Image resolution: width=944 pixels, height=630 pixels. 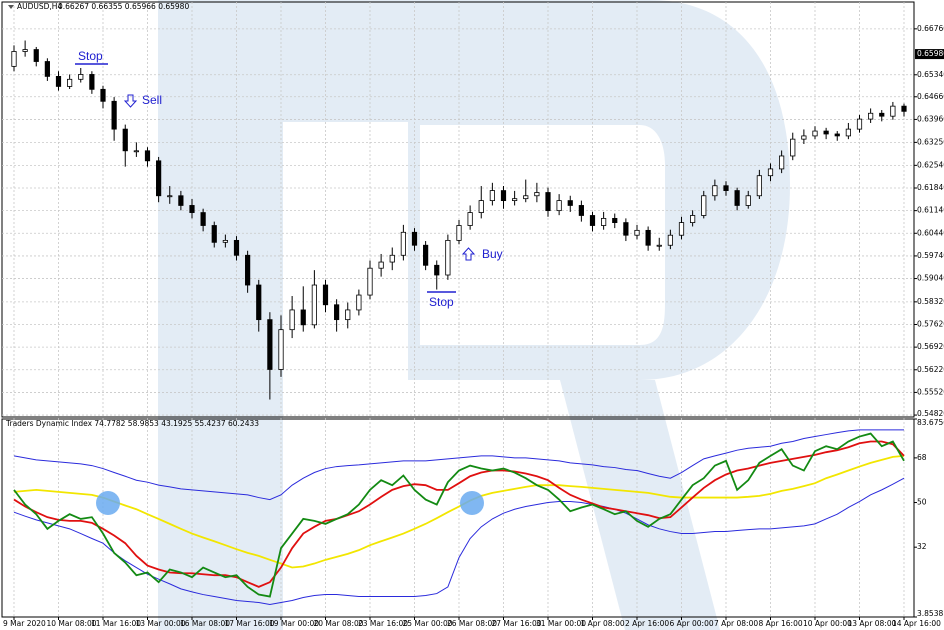 What do you see at coordinates (294, 623) in the screenshot?
I see `x-tick-label: 19 Mar 00:00` at bounding box center [294, 623].